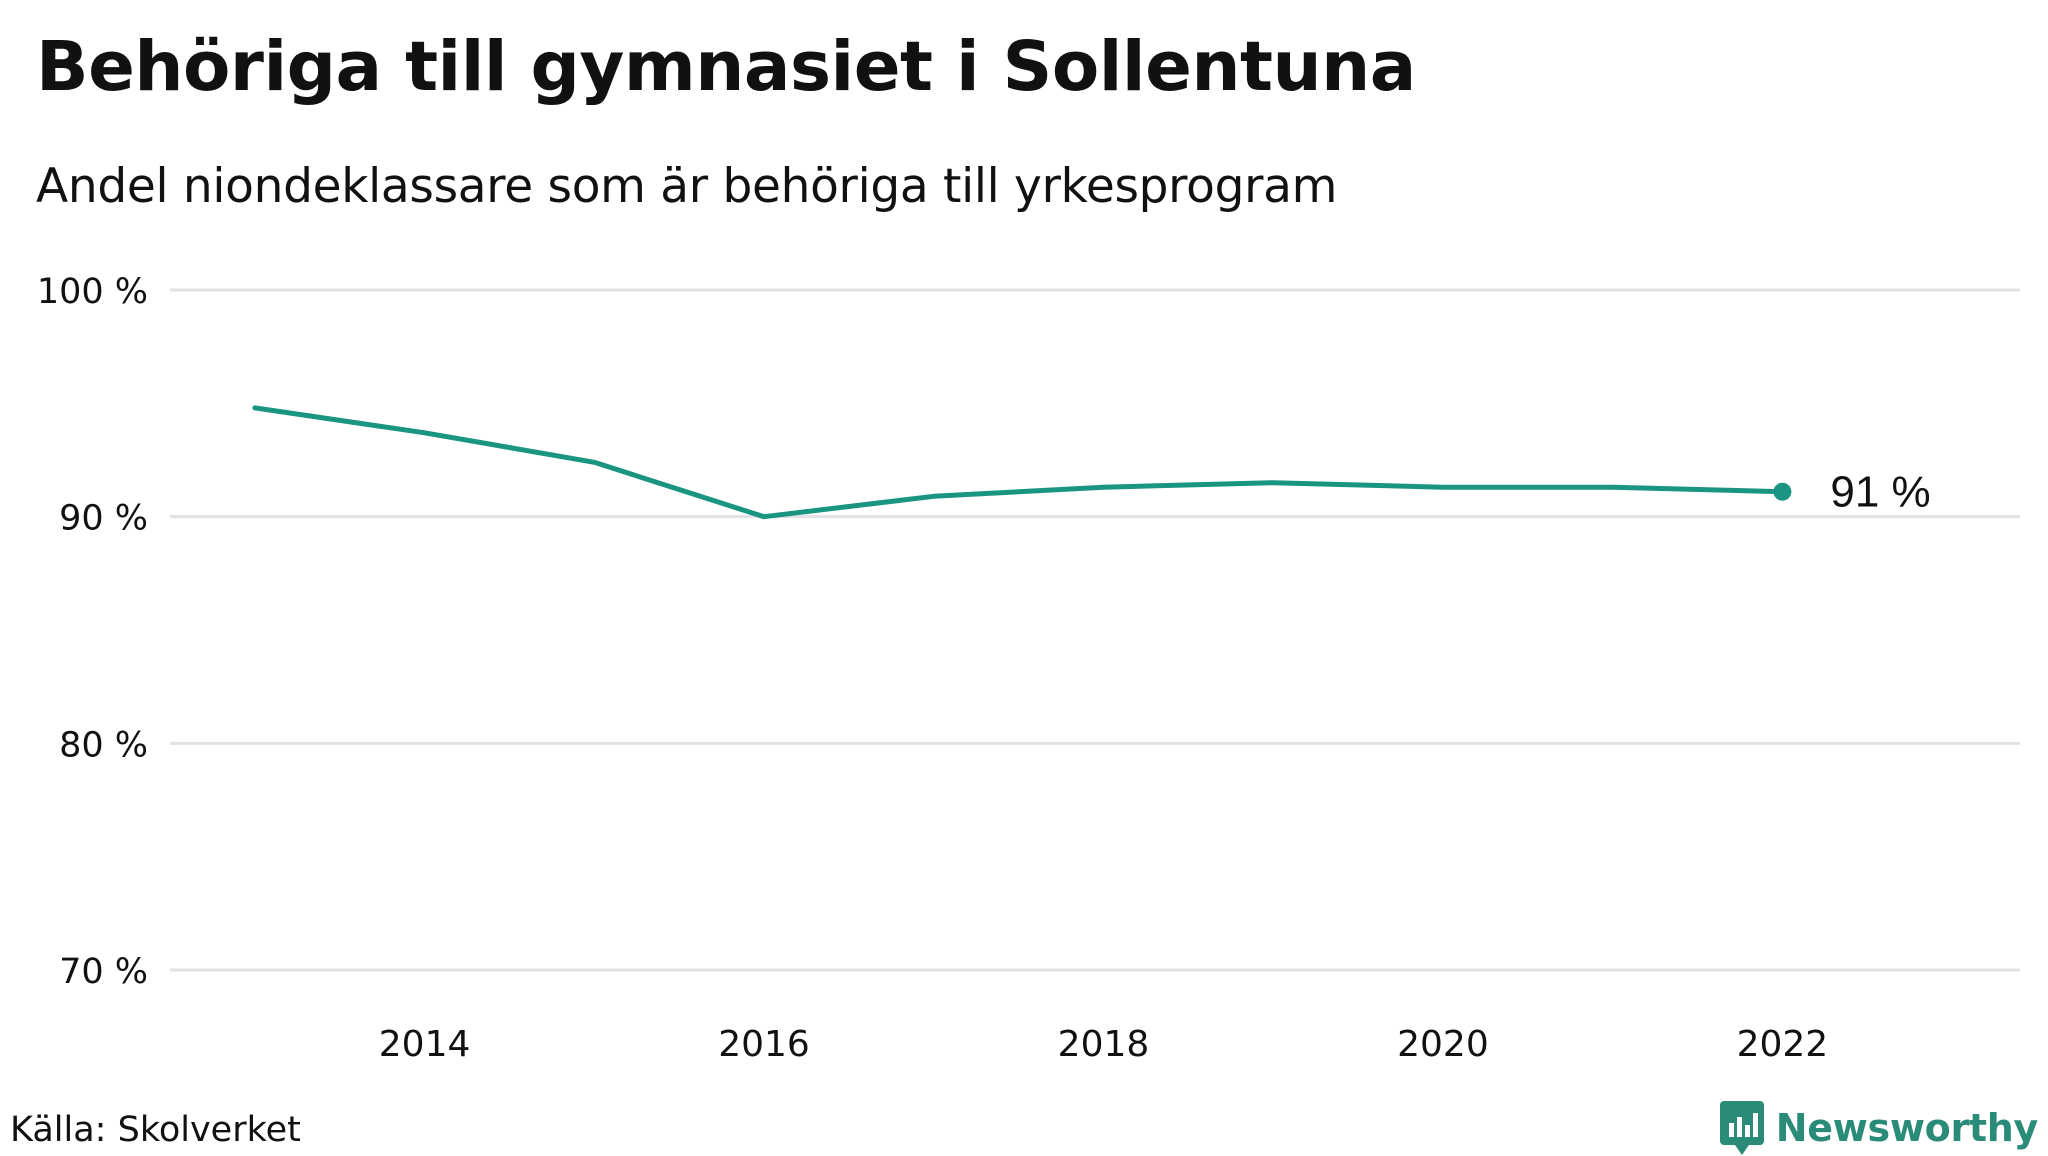  Describe the element at coordinates (103, 972) in the screenshot. I see `y-tick-label: 70 %` at that location.